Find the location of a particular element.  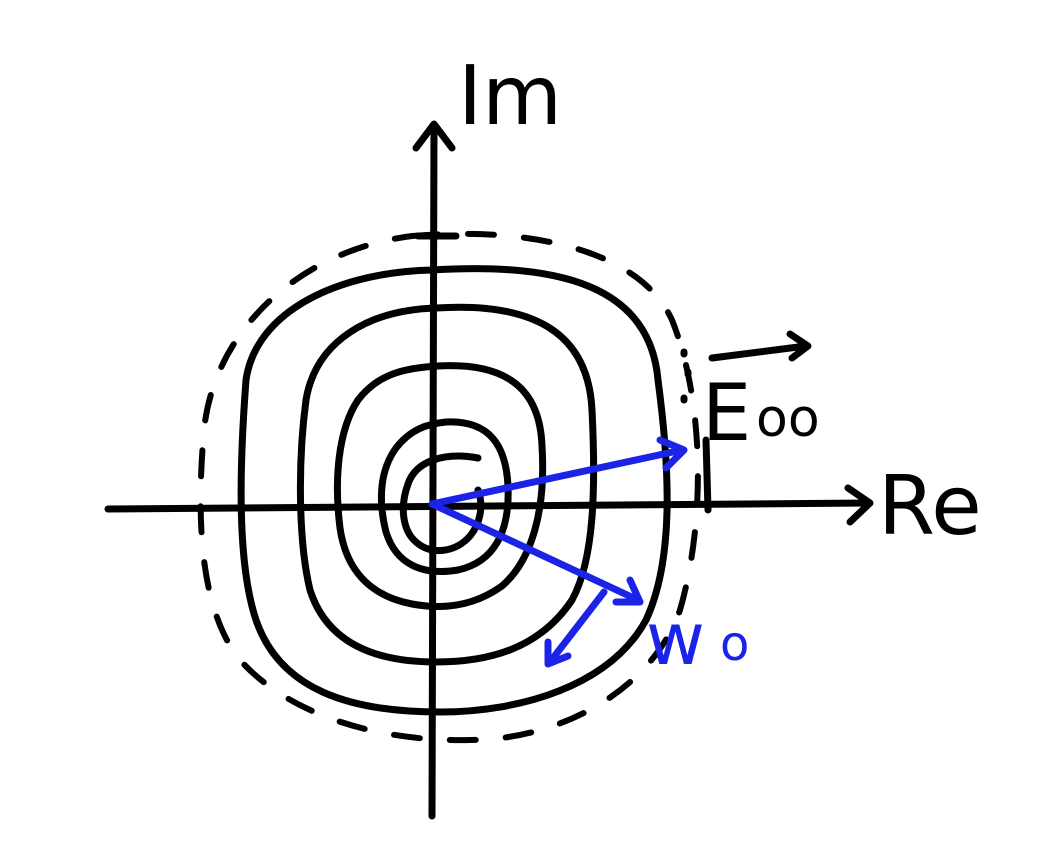

real-axis is located at coordinates (489, 505).